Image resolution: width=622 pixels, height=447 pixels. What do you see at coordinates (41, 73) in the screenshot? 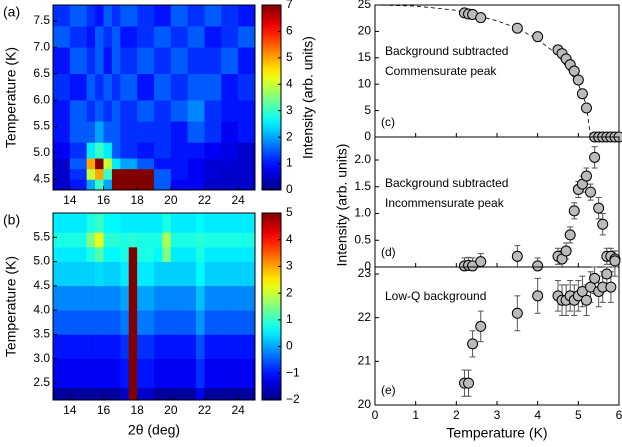
I see `y-tick-label: 6.5` at bounding box center [41, 73].